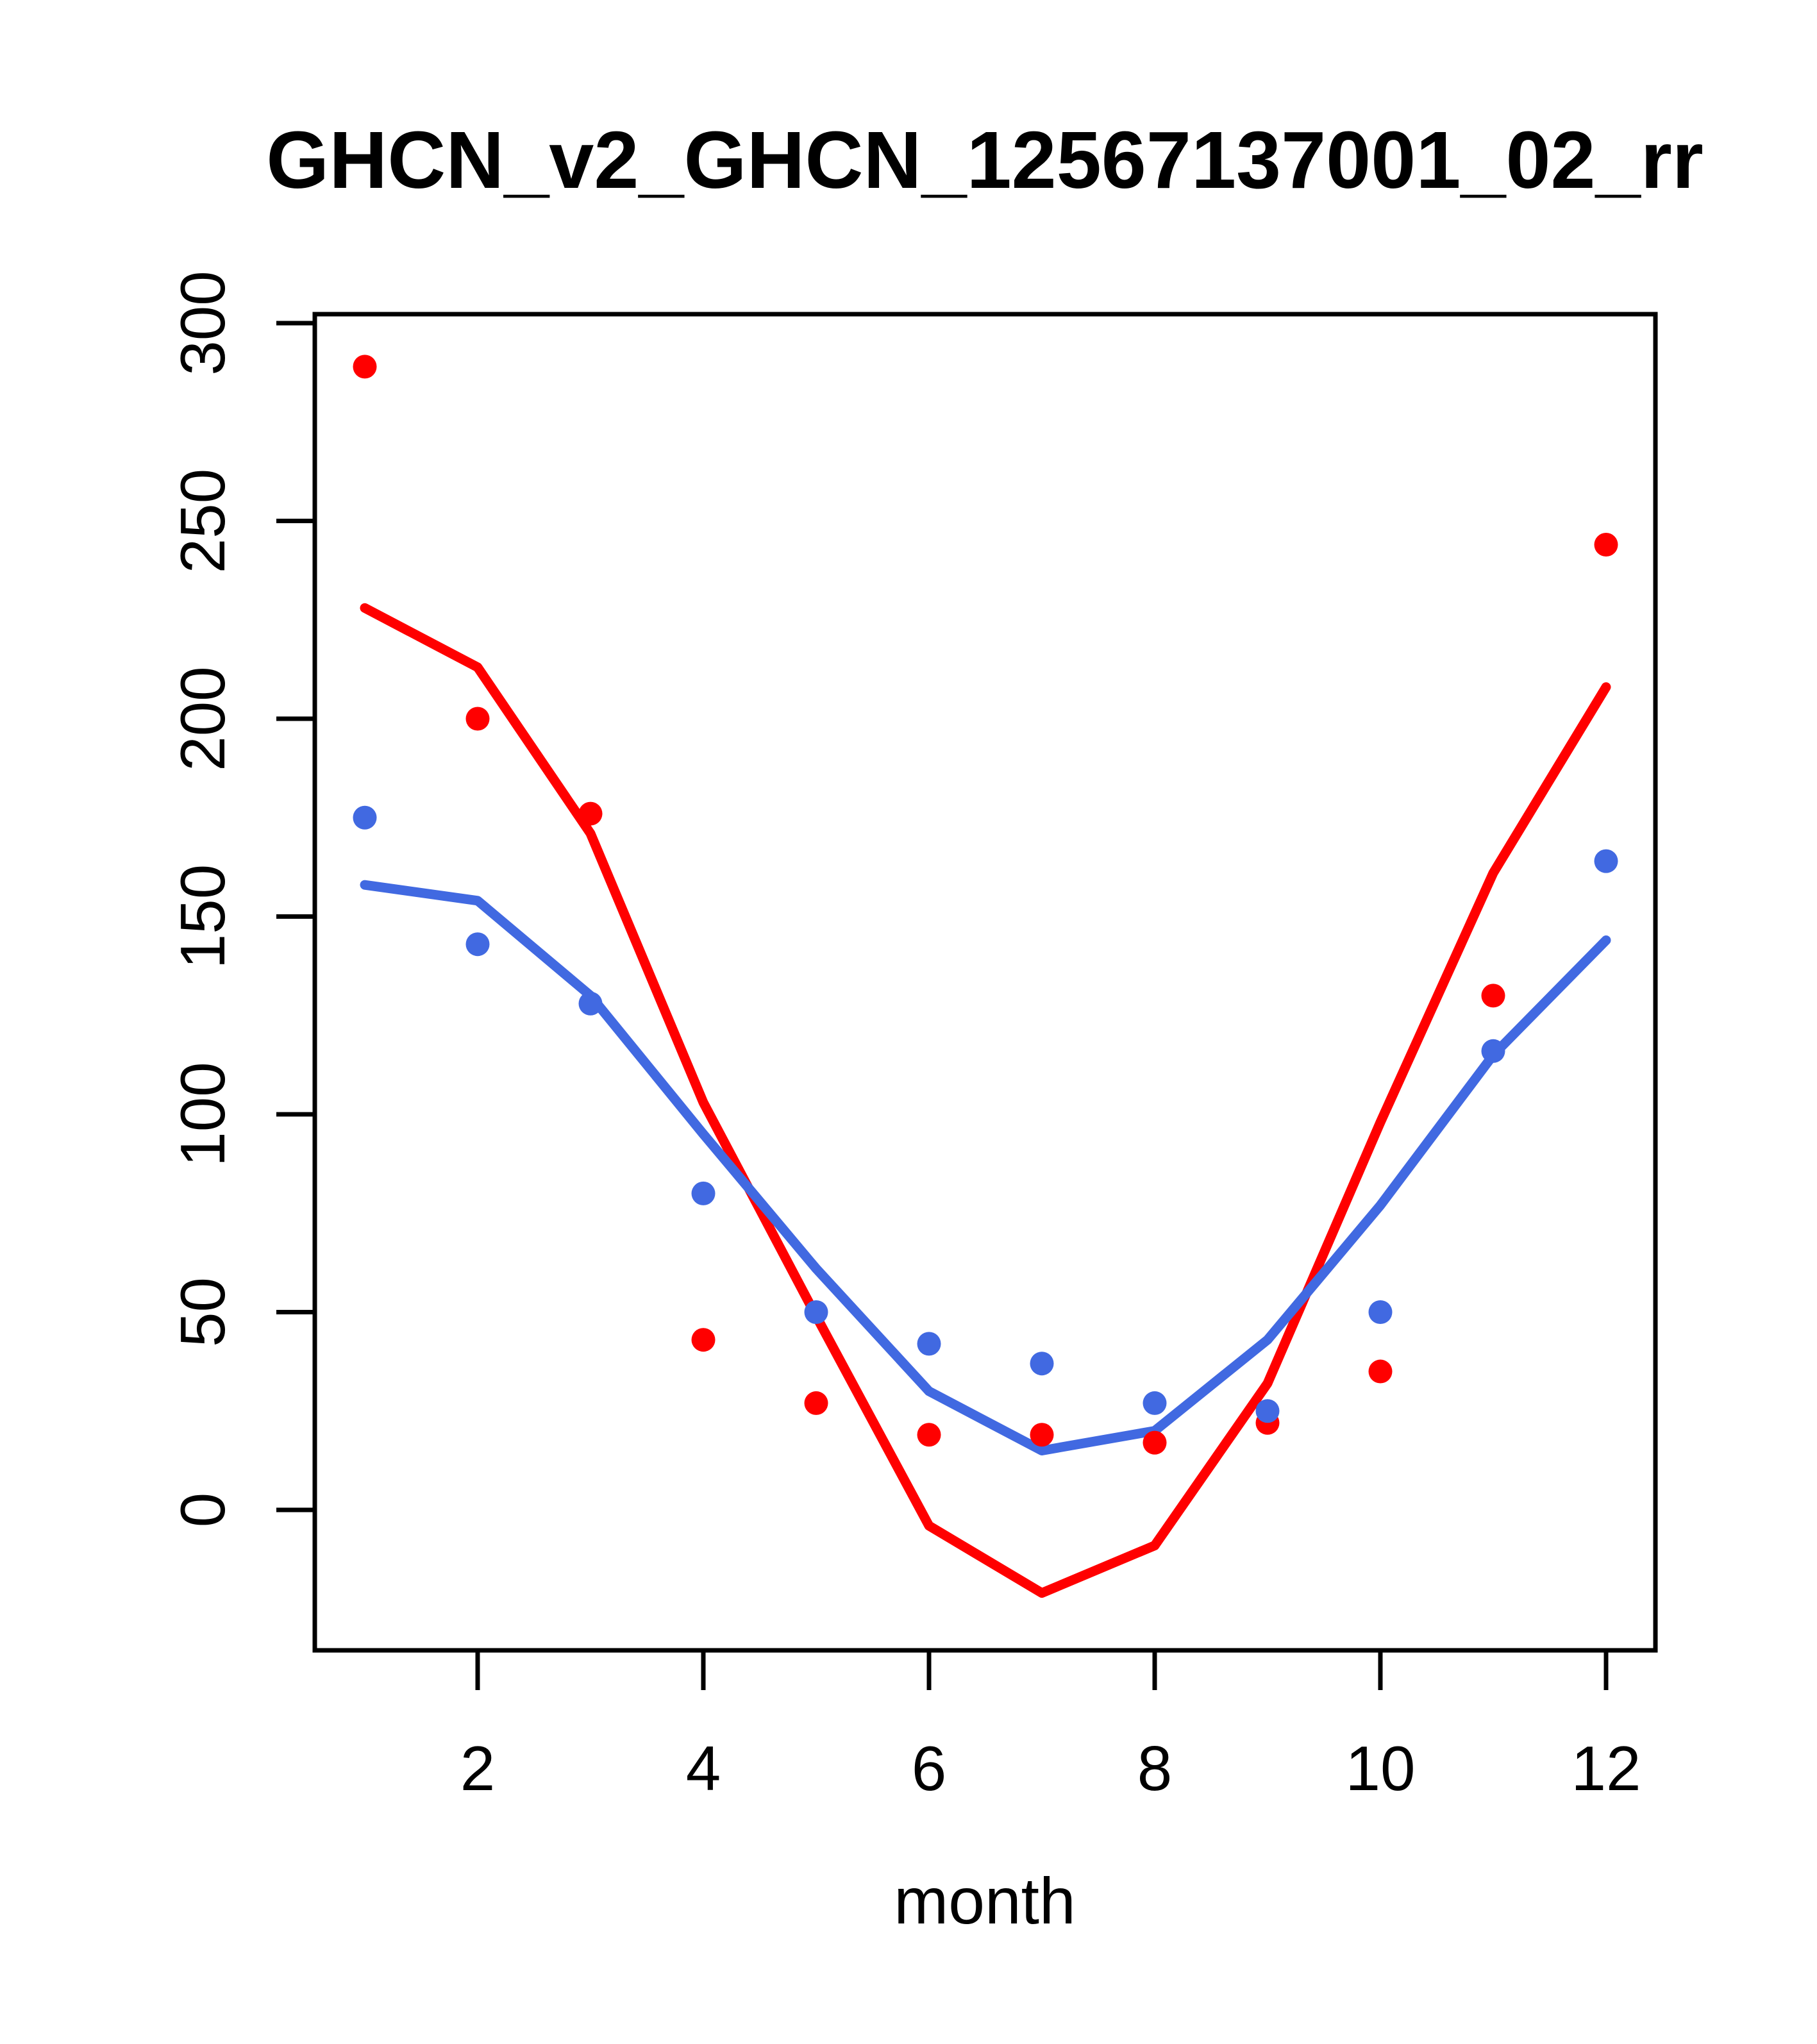 The image size is (1817, 2044). What do you see at coordinates (703, 1768) in the screenshot?
I see `x-tick-label-4: 4` at bounding box center [703, 1768].